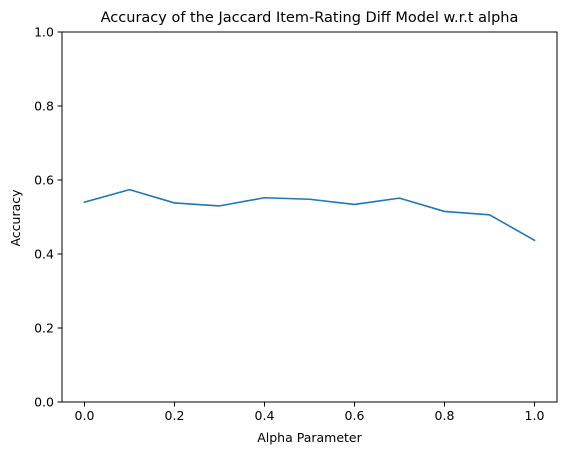 Image resolution: width=567 pixels, height=459 pixels. Describe the element at coordinates (44, 32) in the screenshot. I see `y-tick-label: 1.0` at that location.